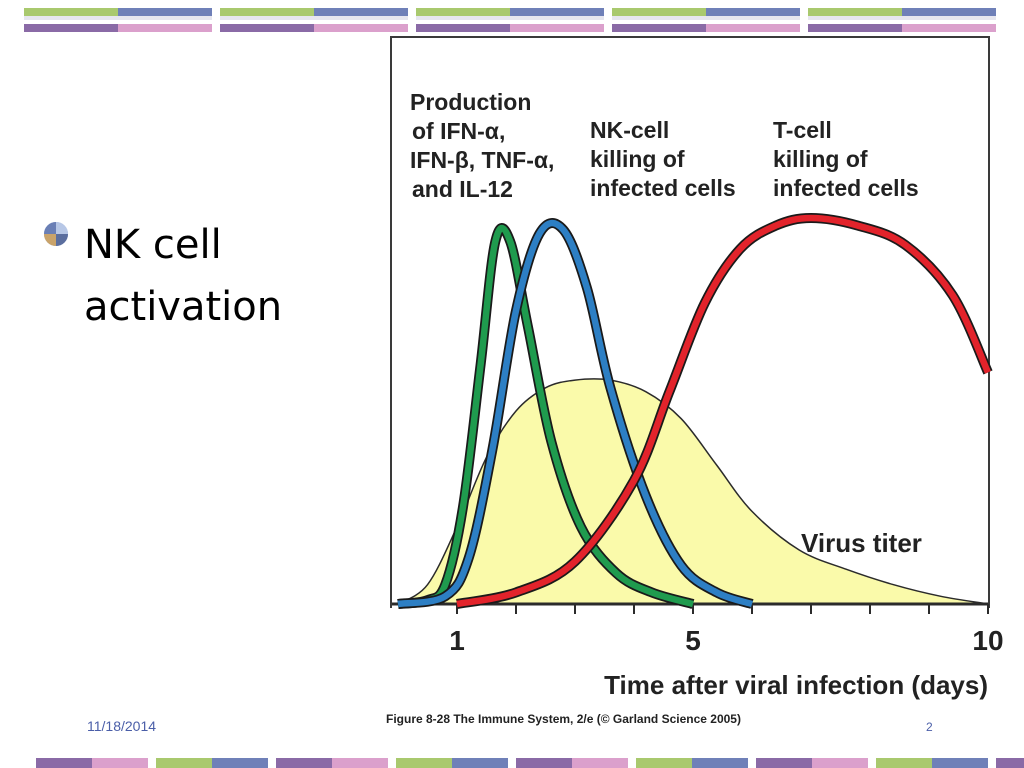  Describe the element at coordinates (122, 726) in the screenshot. I see `footer-date: 11/18/2014` at that location.